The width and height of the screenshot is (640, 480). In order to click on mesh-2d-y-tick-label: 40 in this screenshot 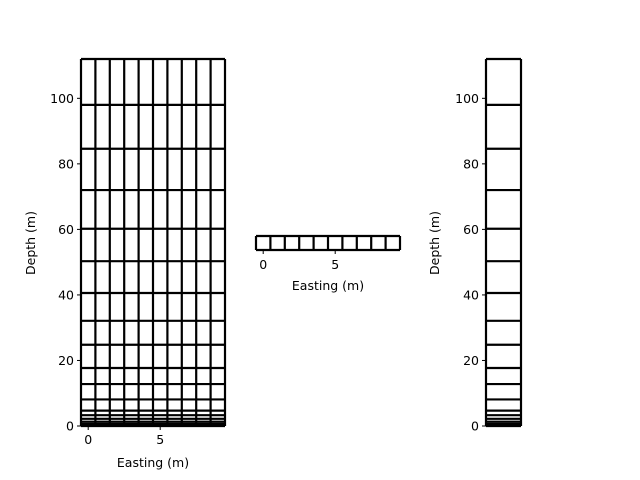, I will do `click(66, 294)`.